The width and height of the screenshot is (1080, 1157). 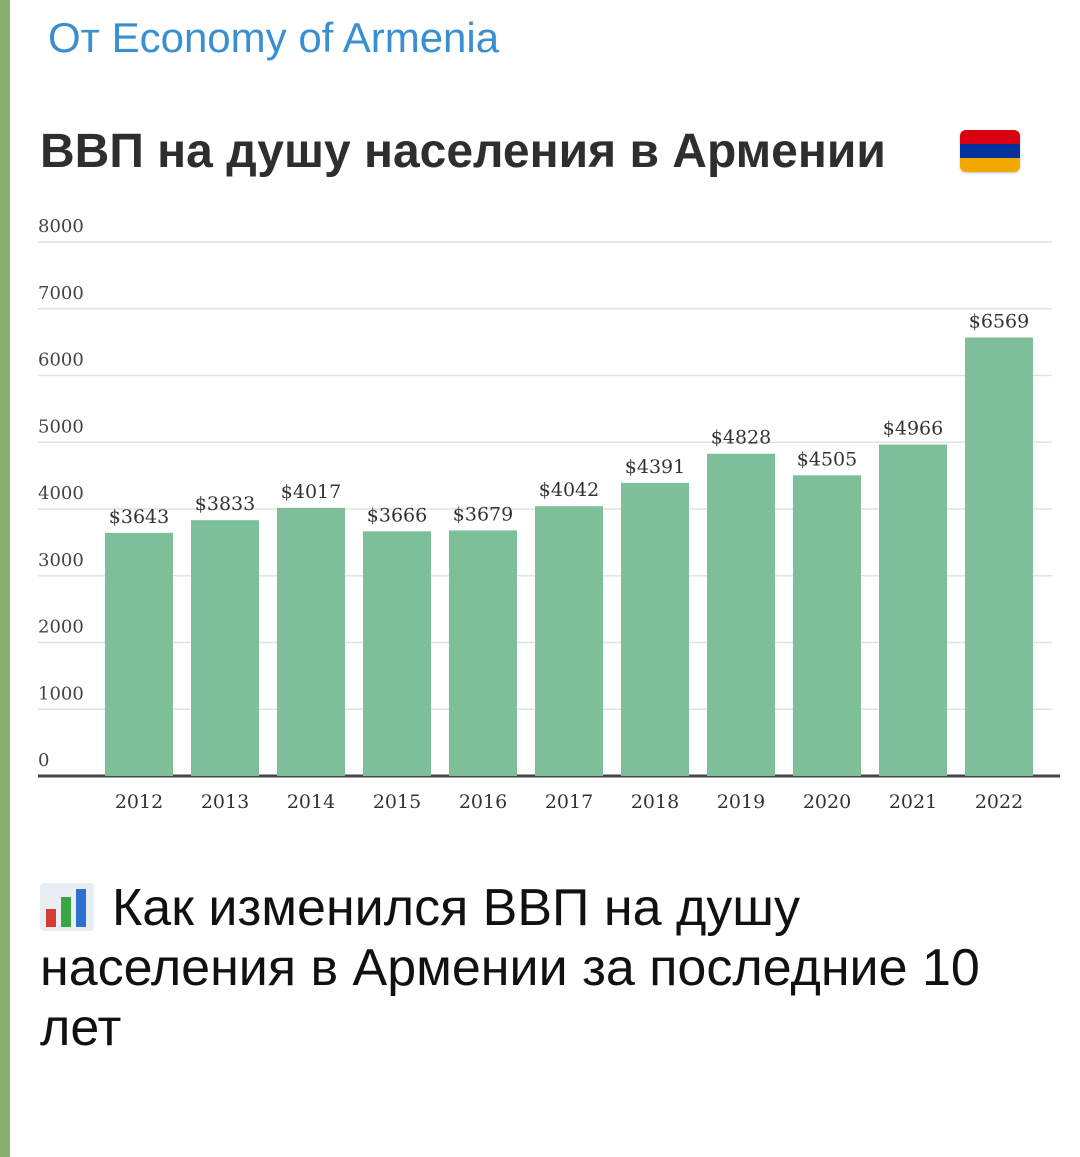 I want to click on y-tick-label: 4000, so click(x=61, y=493).